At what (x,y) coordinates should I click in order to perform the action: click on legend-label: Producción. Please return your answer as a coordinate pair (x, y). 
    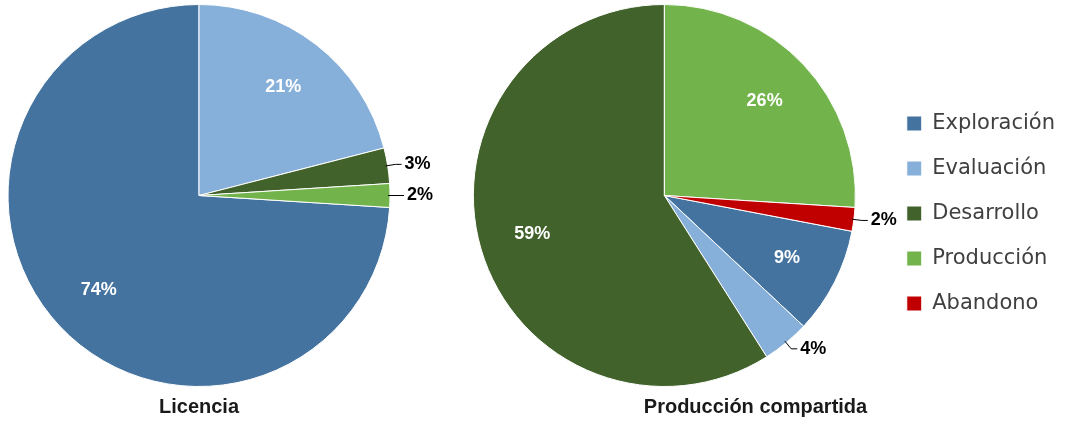
    Looking at the image, I should click on (990, 256).